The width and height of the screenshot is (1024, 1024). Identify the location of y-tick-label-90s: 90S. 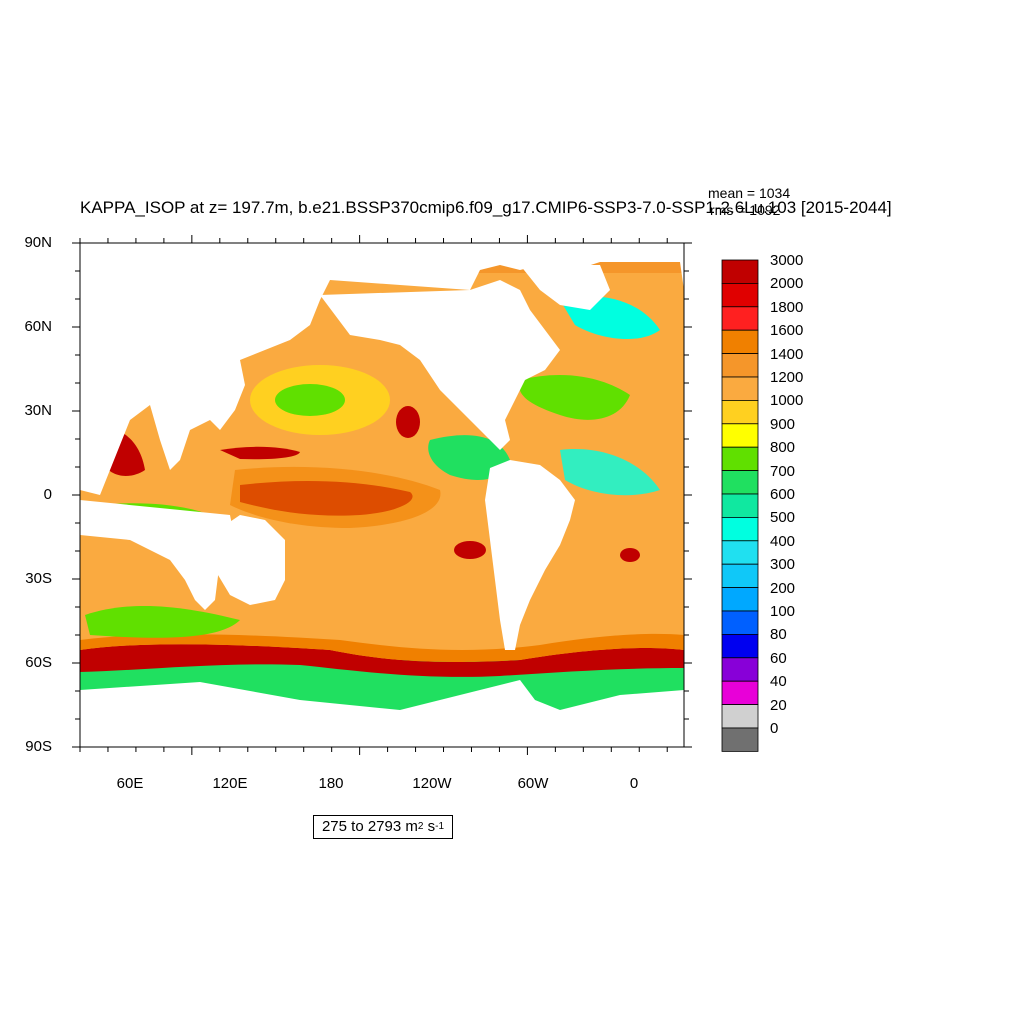
(38, 746).